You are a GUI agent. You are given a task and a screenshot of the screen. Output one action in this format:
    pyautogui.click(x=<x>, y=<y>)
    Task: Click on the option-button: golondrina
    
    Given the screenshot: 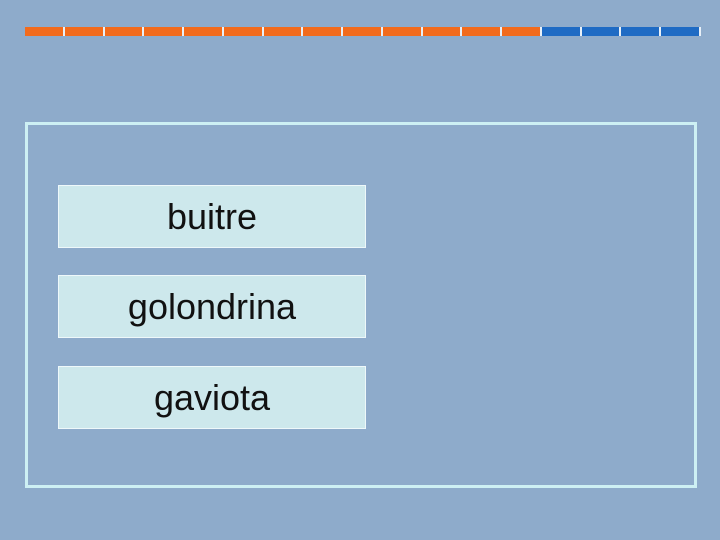 What is the action you would take?
    pyautogui.click(x=212, y=306)
    